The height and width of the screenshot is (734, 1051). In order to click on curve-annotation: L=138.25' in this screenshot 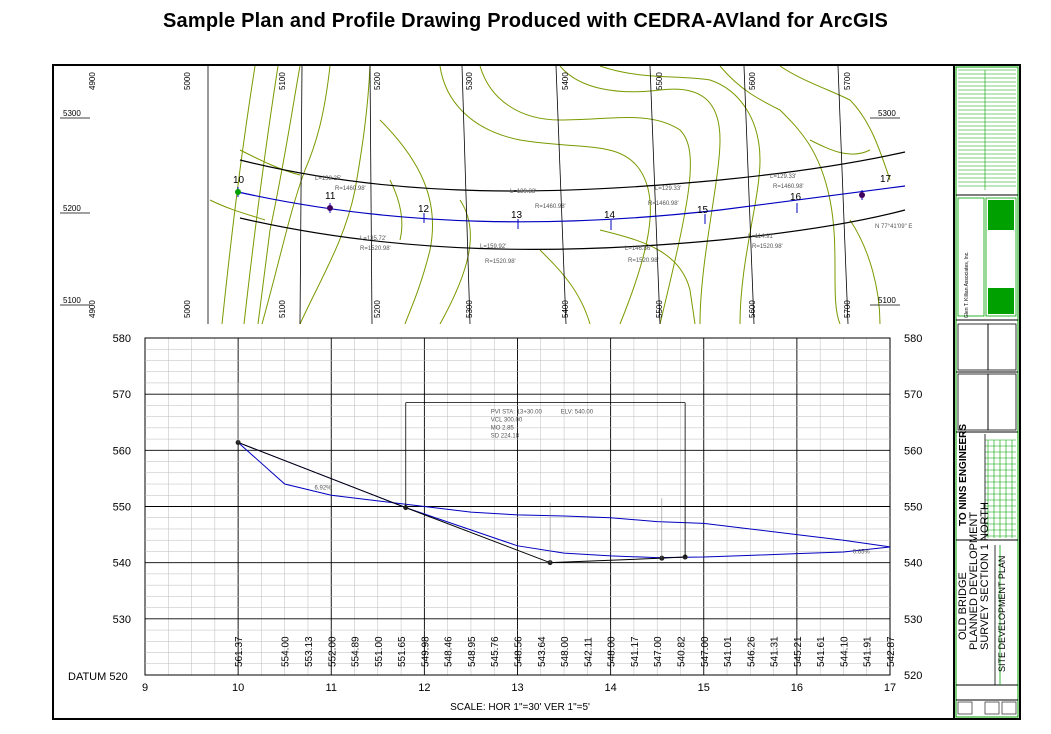, I will do `click(328, 179)`.